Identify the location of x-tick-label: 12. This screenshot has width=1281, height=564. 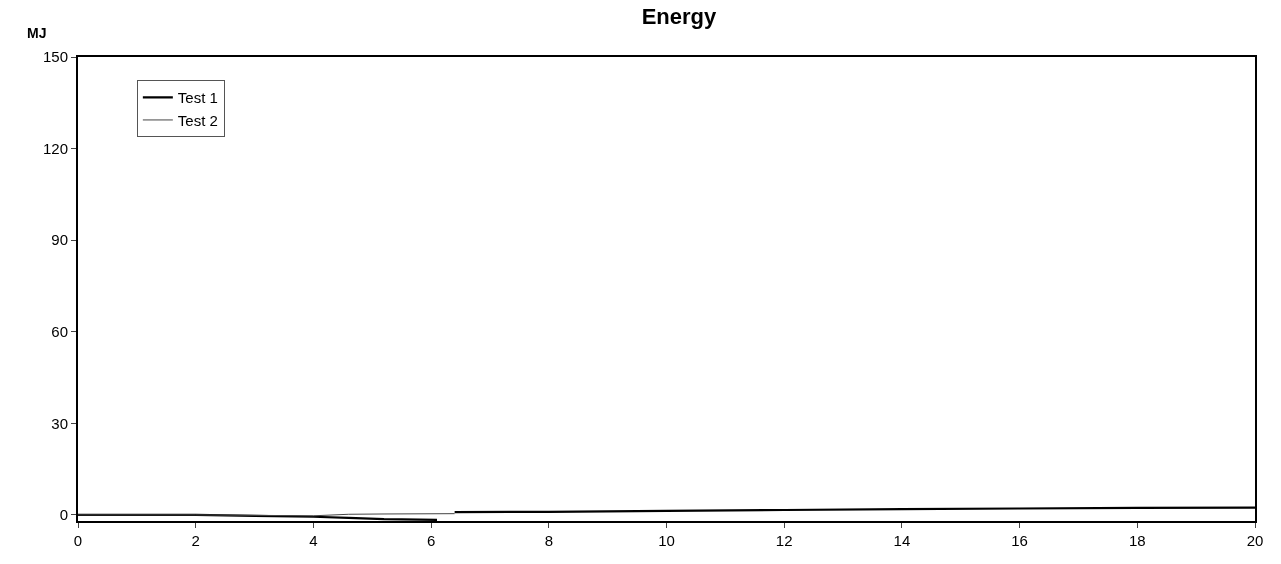
(784, 540).